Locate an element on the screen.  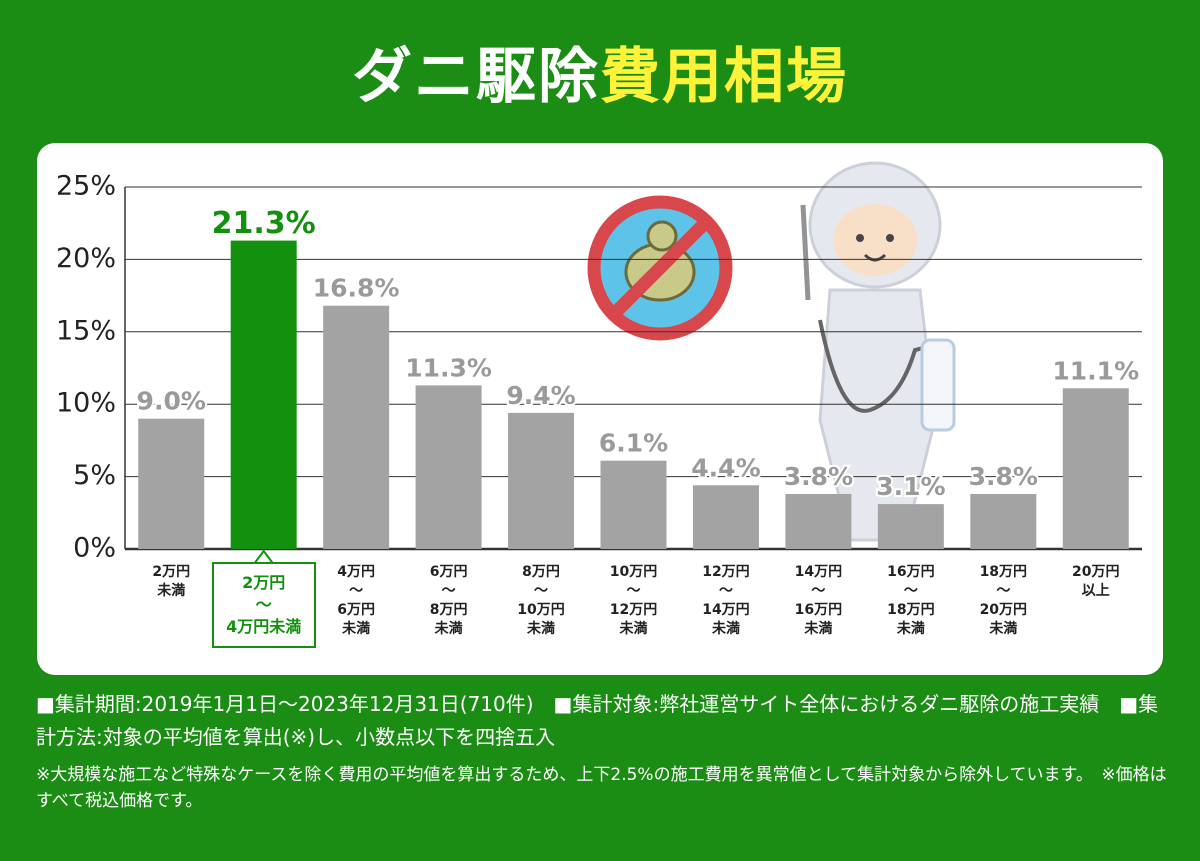
value-label: 16.8% is located at coordinates (356, 288).